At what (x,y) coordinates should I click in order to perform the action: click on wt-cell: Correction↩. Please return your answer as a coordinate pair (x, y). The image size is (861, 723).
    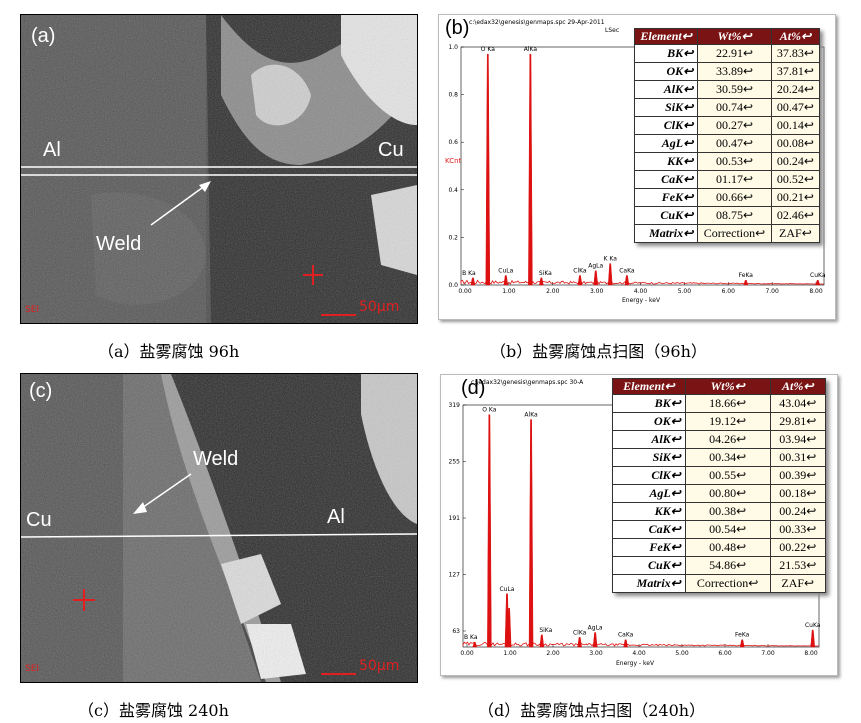
    Looking at the image, I should click on (734, 233).